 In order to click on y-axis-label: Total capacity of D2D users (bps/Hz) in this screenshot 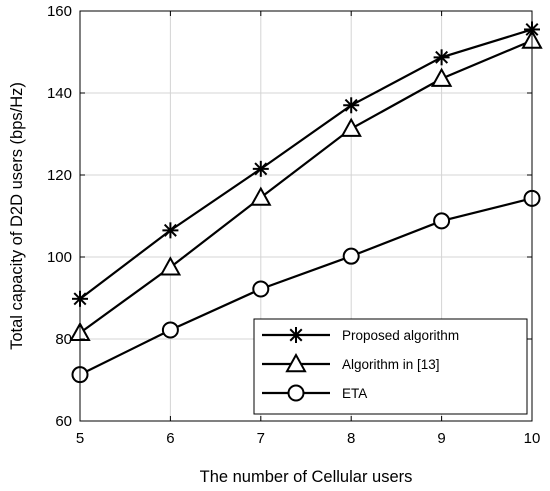, I will do `click(17, 216)`.